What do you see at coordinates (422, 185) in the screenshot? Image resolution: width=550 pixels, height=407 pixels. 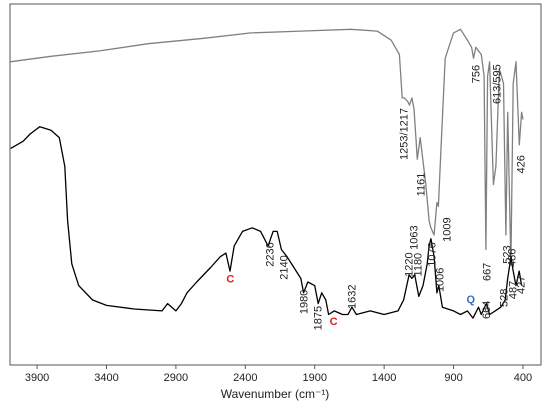 I see `peak-label: 1161` at bounding box center [422, 185].